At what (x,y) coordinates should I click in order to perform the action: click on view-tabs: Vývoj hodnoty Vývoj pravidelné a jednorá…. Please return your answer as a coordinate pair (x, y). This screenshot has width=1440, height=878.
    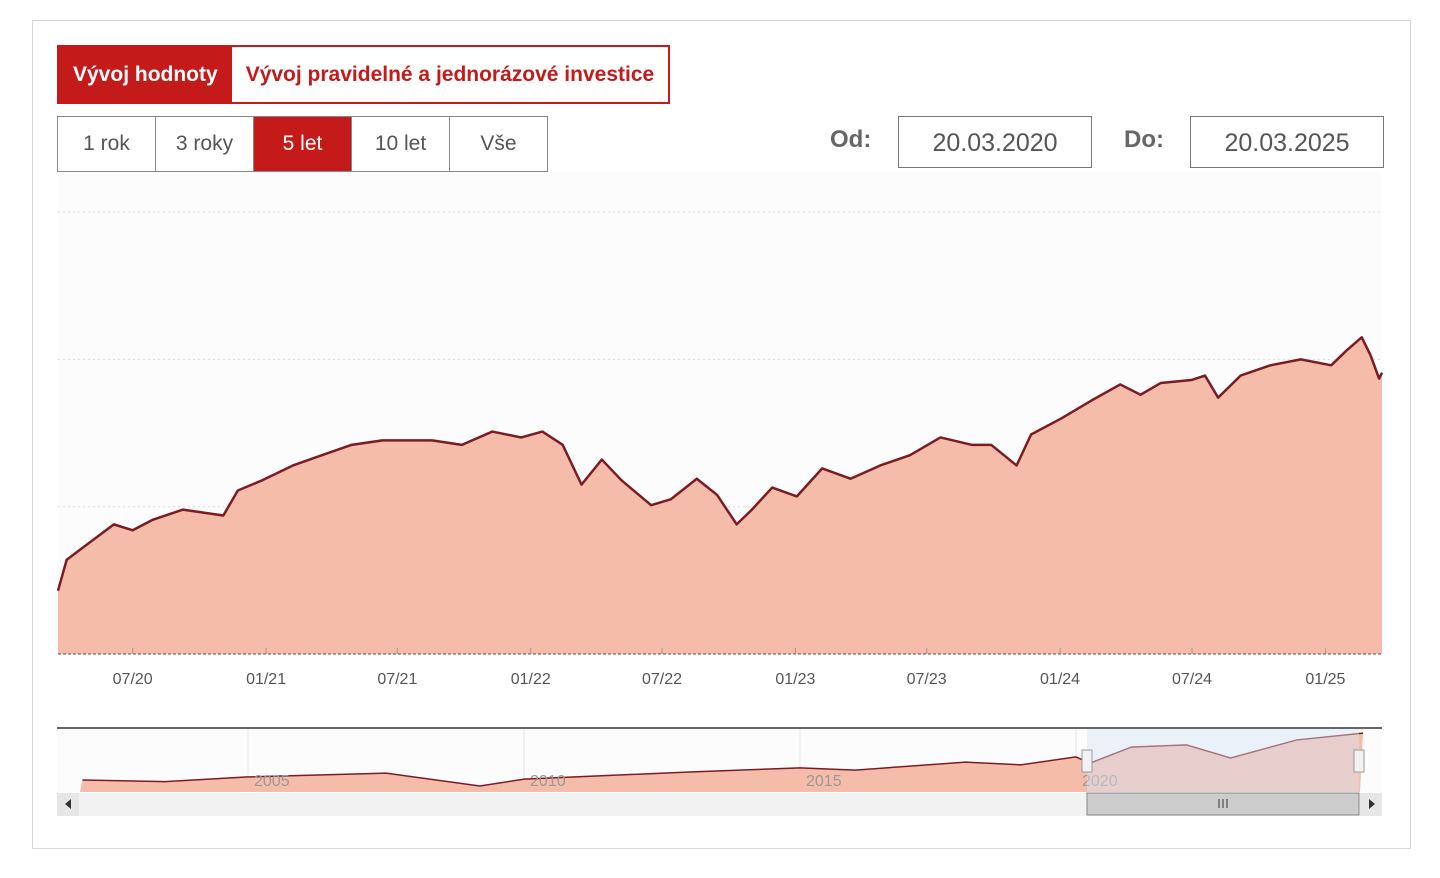
    Looking at the image, I should click on (364, 74).